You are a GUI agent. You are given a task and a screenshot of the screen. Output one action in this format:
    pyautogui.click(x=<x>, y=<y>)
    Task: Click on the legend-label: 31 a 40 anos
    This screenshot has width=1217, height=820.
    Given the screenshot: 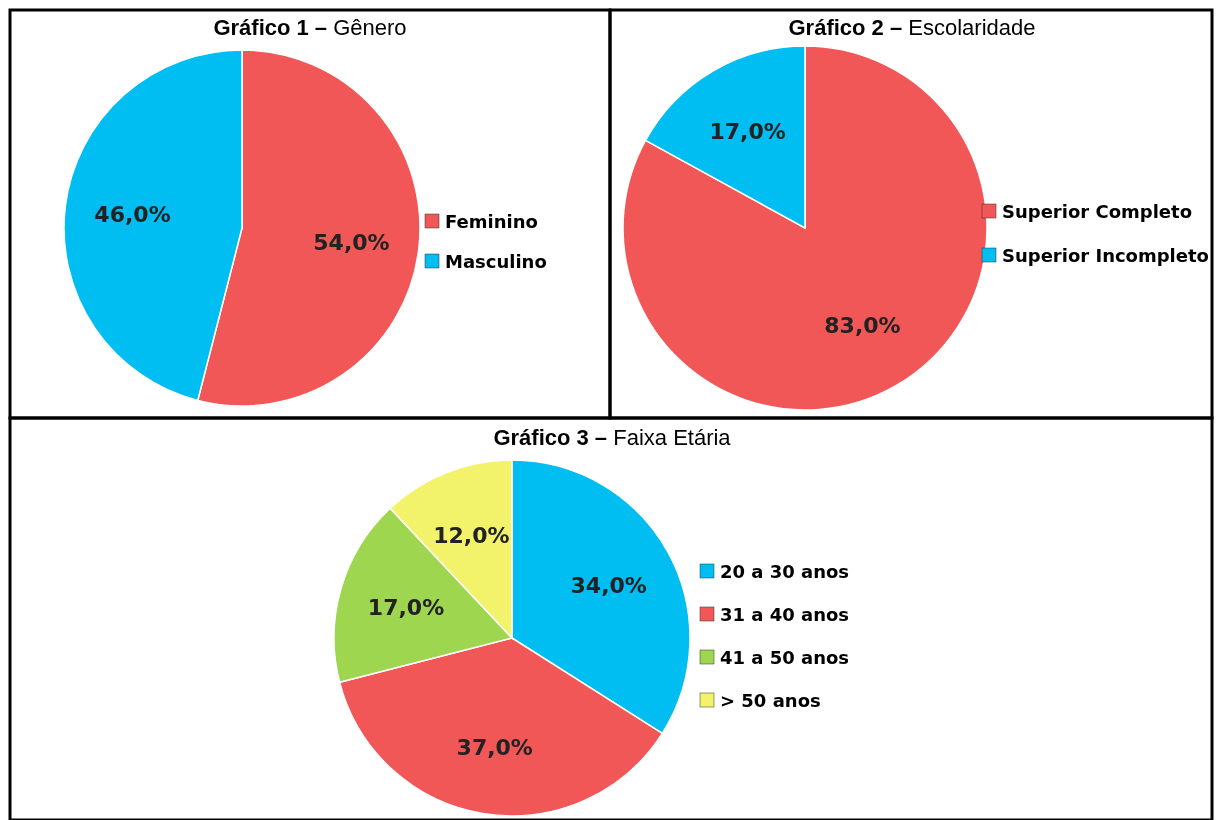 What is the action you would take?
    pyautogui.click(x=785, y=615)
    